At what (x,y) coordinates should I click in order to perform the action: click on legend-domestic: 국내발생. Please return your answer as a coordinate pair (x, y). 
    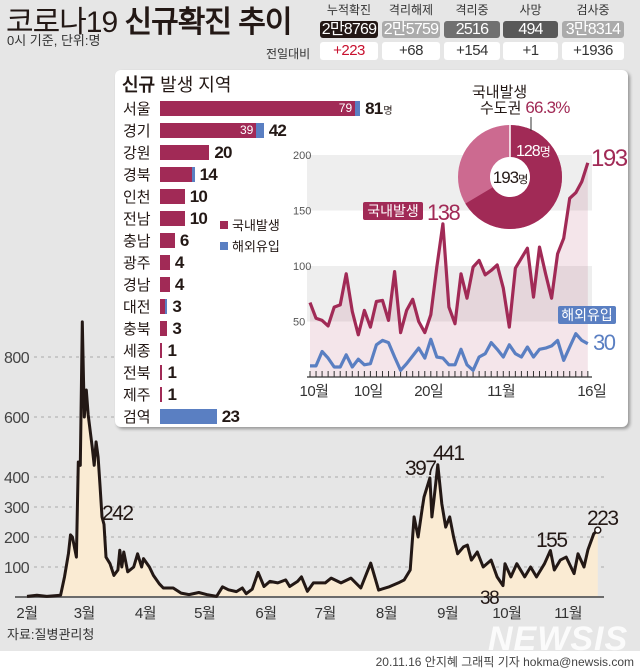
    Looking at the image, I should click on (250, 224).